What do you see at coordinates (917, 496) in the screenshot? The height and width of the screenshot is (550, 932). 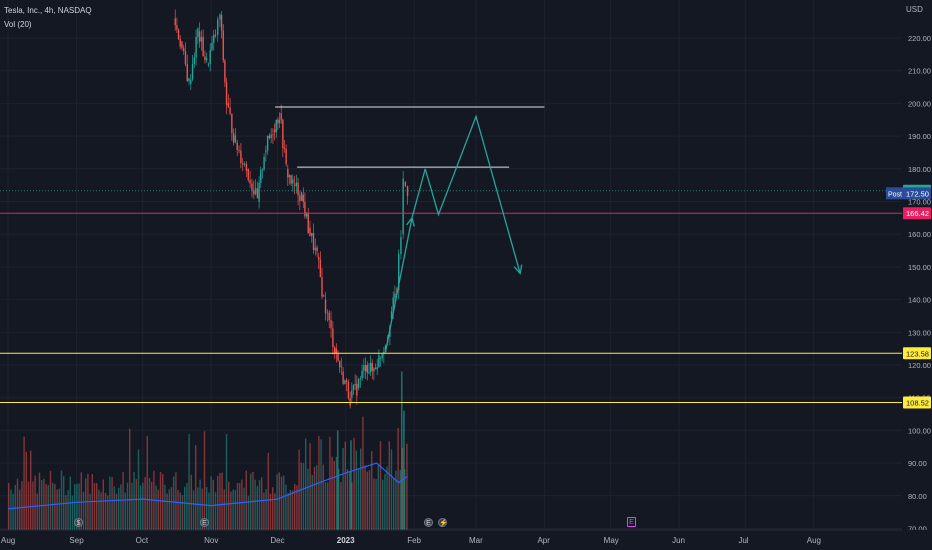 I see `price-axis-label: 80.00` at bounding box center [917, 496].